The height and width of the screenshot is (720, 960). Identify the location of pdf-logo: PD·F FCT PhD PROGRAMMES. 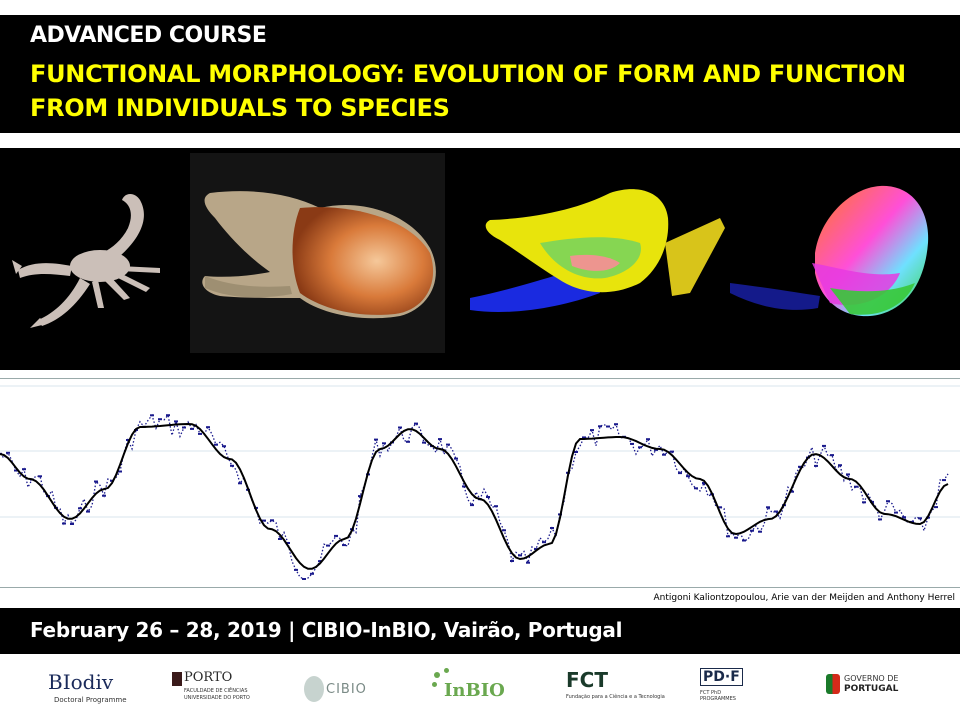
(730, 688).